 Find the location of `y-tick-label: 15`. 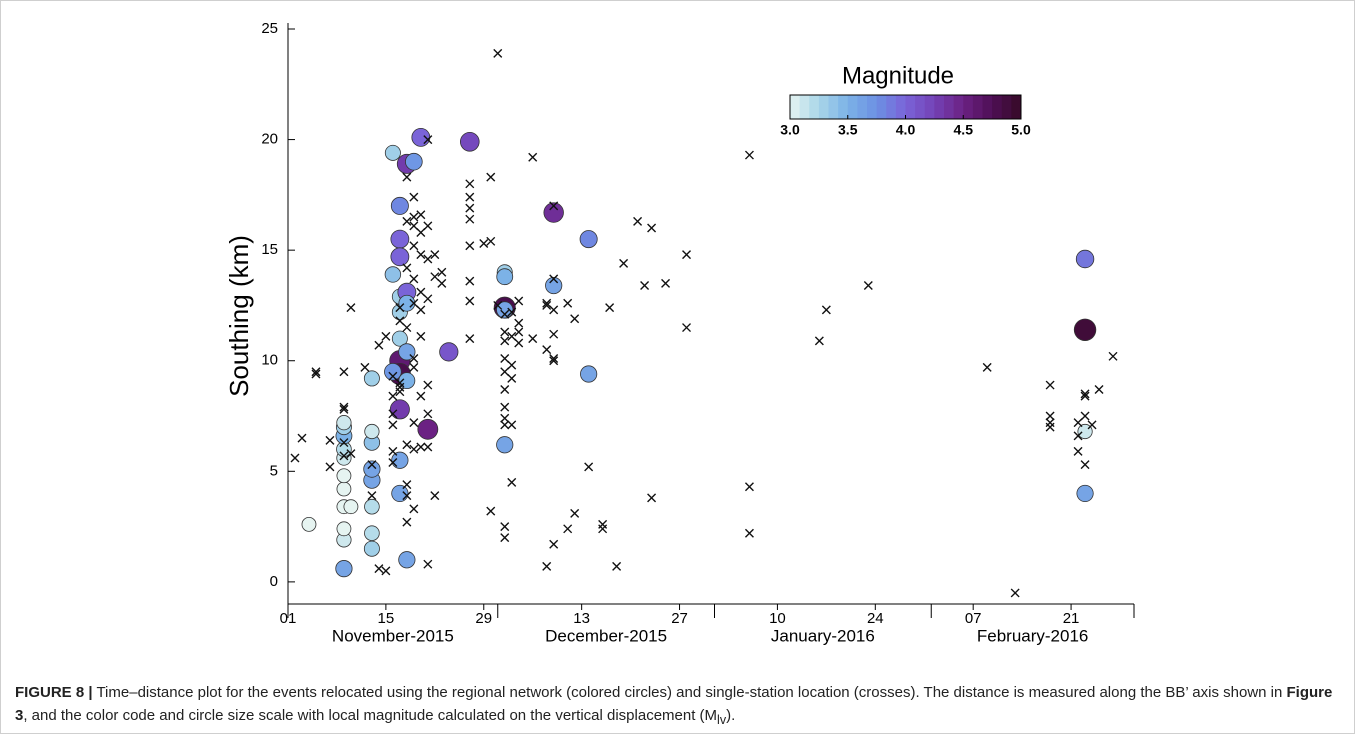

y-tick-label: 15 is located at coordinates (269, 249).